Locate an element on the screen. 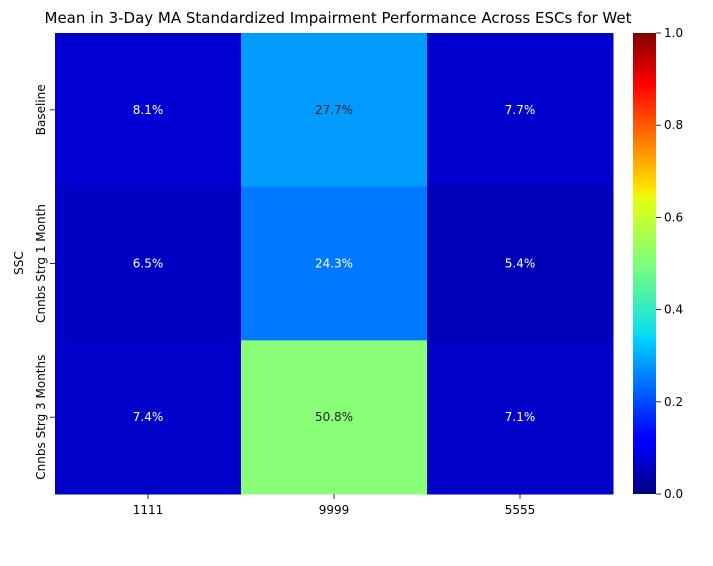  x-axis-ticks: 1111 9999 5555 is located at coordinates (334, 505).